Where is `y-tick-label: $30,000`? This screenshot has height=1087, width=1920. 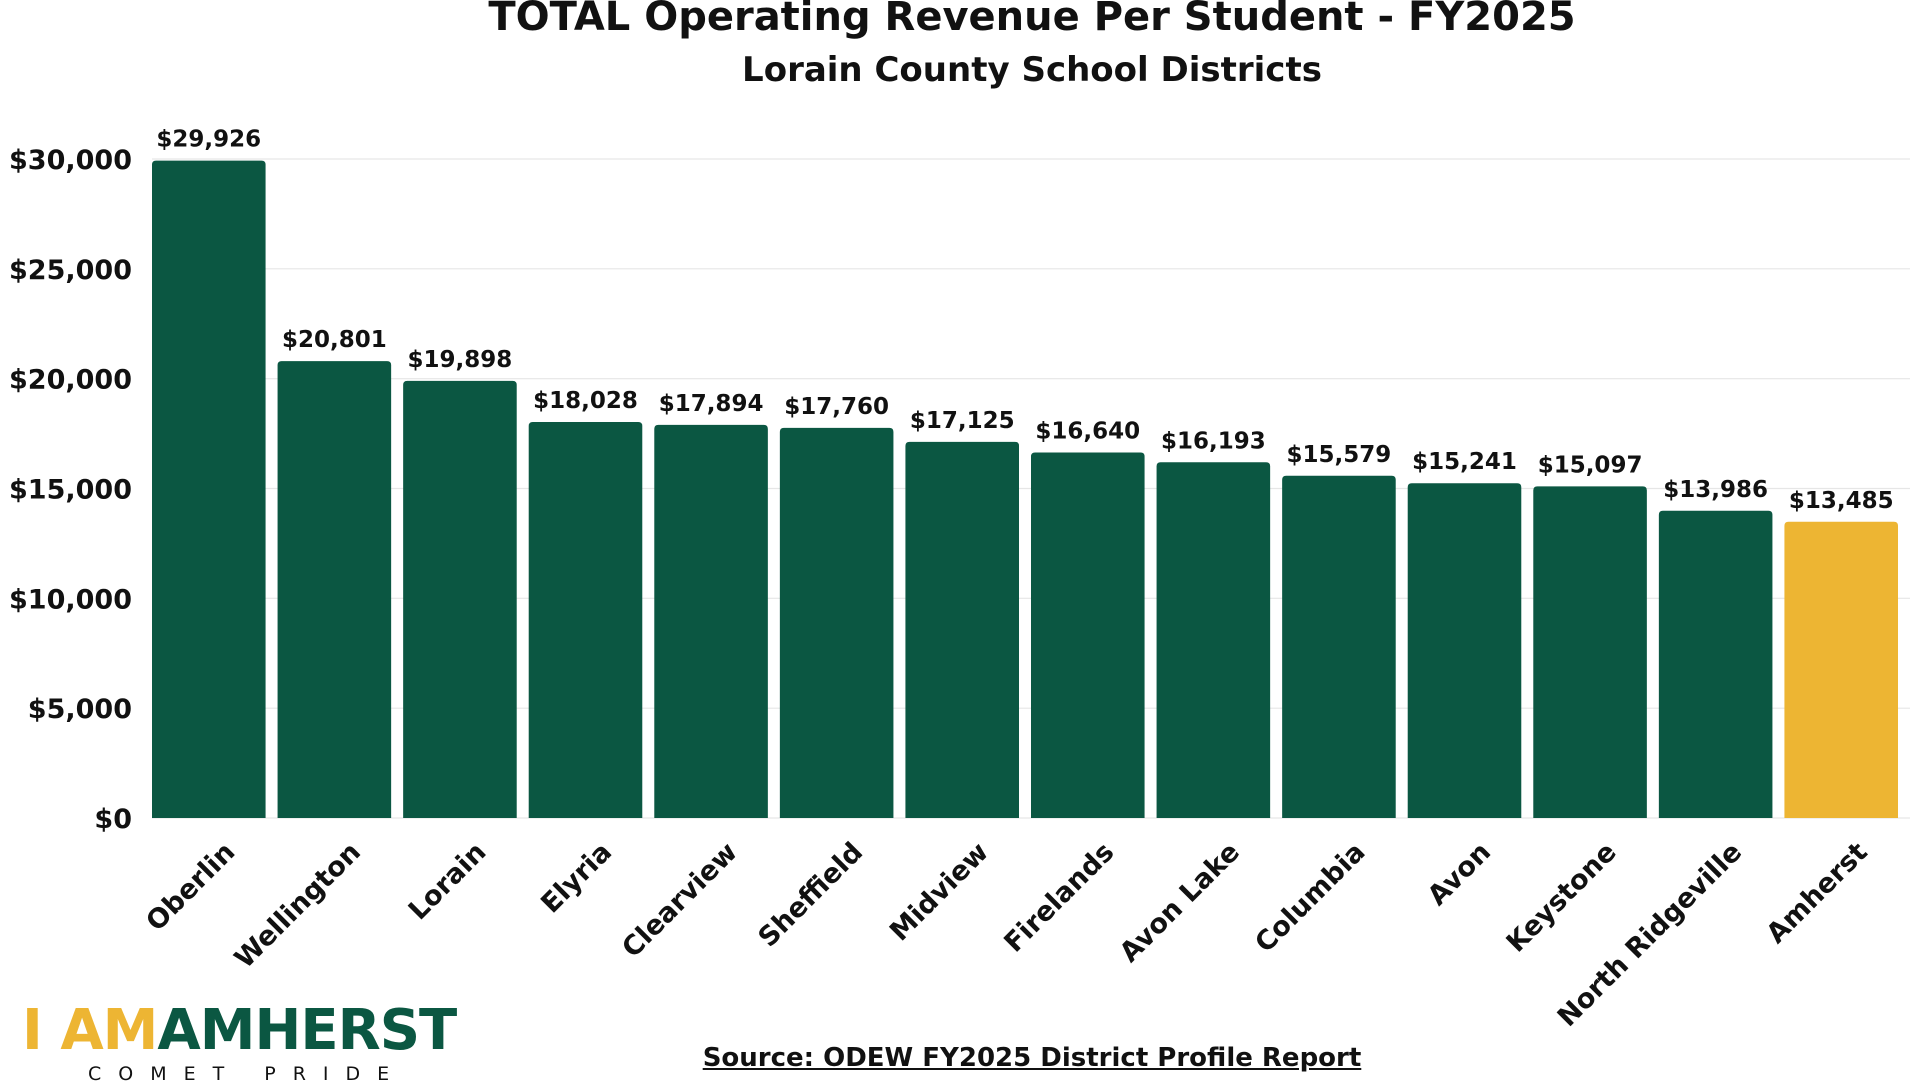 y-tick-label: $30,000 is located at coordinates (70, 160).